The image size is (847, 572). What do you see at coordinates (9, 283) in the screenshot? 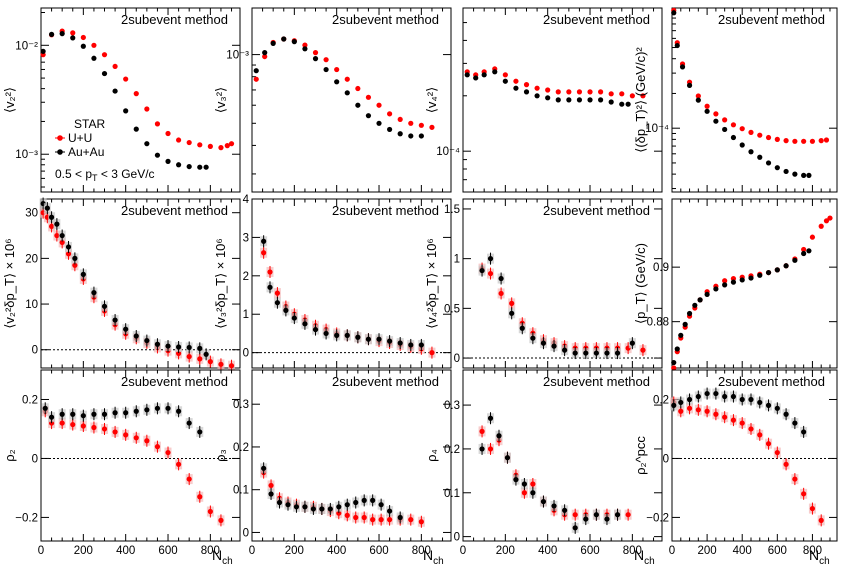
I see `p10-ylabel: ⟨v₂²δp_T⟩ × 10⁶` at bounding box center [9, 283].